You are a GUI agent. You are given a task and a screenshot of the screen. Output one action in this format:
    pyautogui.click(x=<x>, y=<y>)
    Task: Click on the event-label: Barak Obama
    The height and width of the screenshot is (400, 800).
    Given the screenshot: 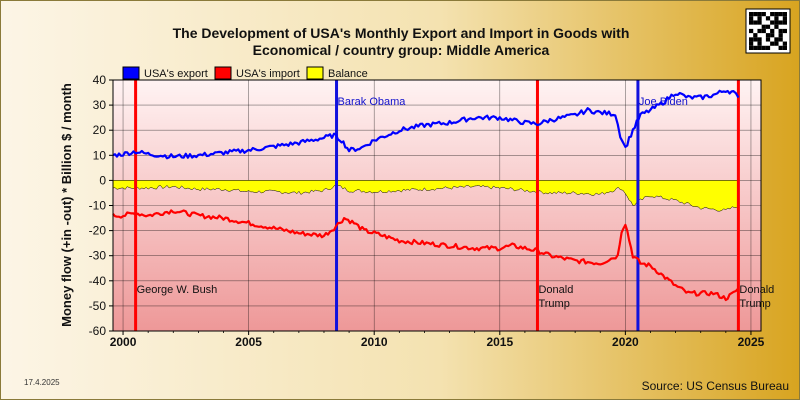 What is the action you would take?
    pyautogui.click(x=372, y=102)
    